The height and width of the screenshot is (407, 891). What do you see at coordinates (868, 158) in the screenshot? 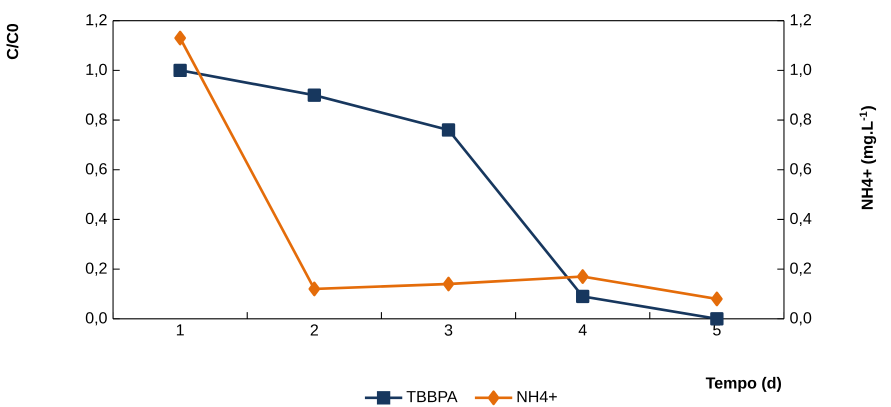
I see `y2-axis-title: NH4+ (mg.L$^{-1}$)` at bounding box center [868, 158].